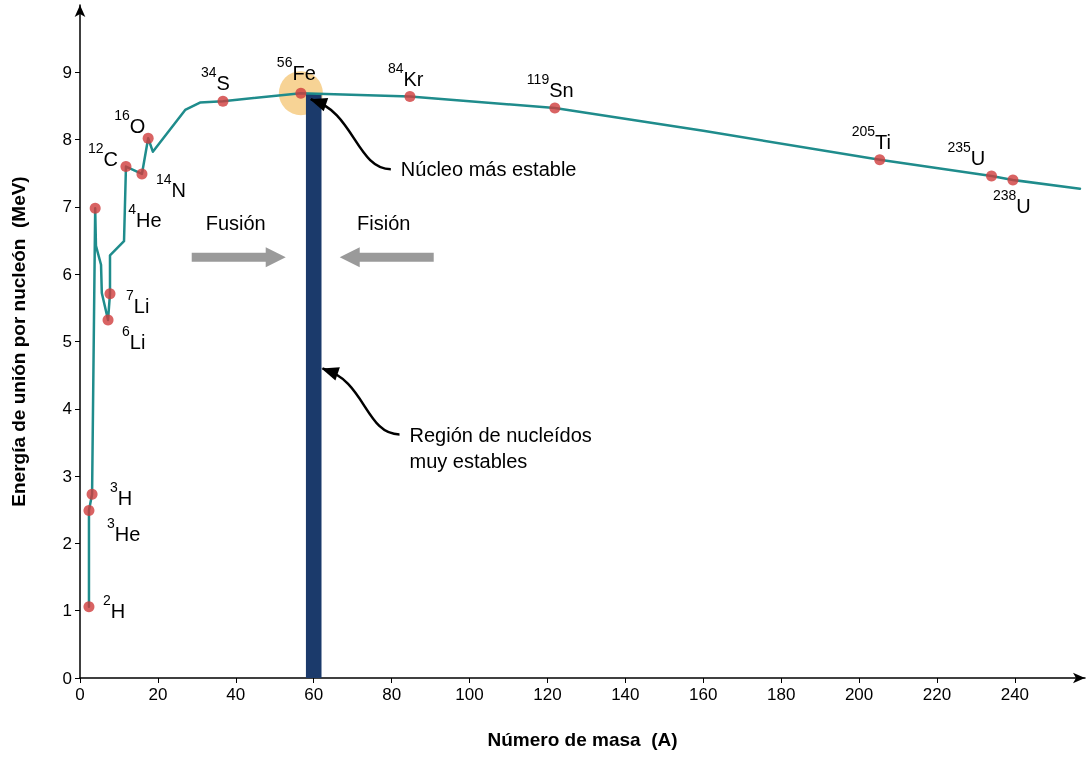 The height and width of the screenshot is (770, 1092). Describe the element at coordinates (158, 694) in the screenshot. I see `x-tick-label: 20` at that location.